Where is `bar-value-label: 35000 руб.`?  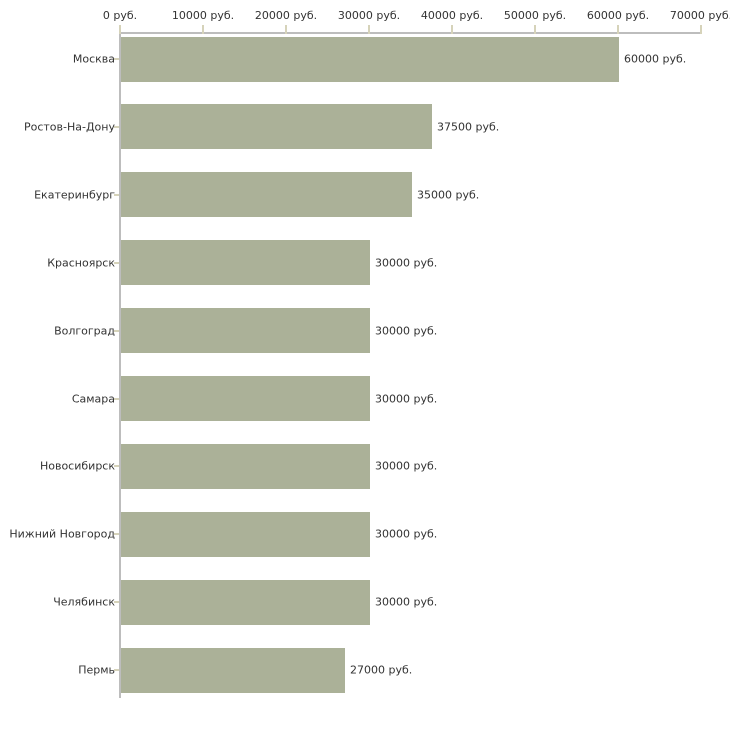 bar-value-label: 35000 руб. is located at coordinates (448, 195).